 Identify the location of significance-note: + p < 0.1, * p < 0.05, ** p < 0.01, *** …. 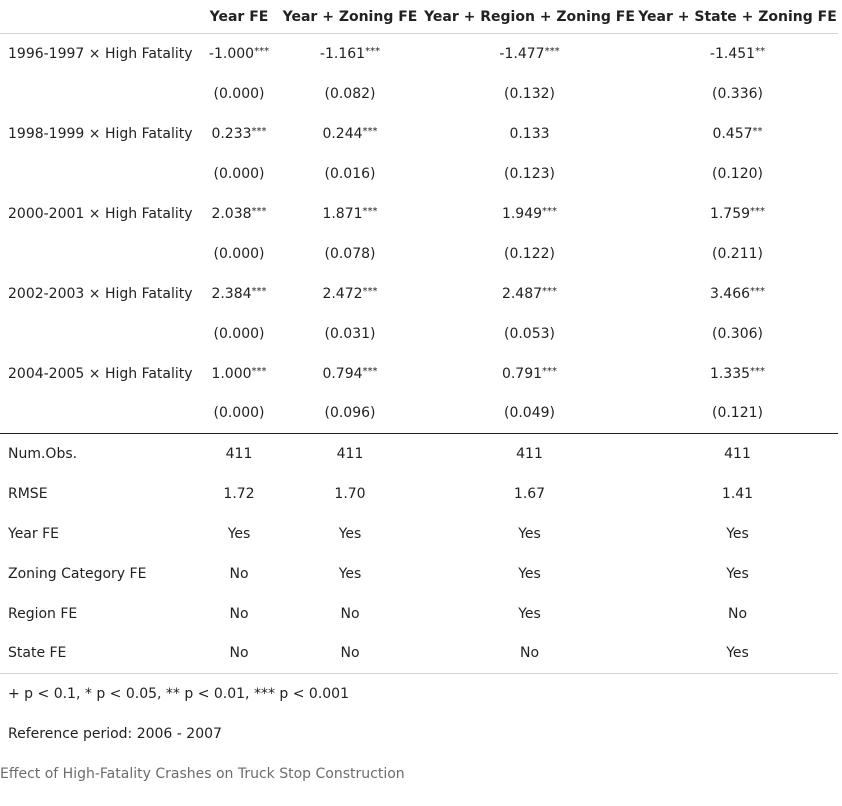
(178, 694).